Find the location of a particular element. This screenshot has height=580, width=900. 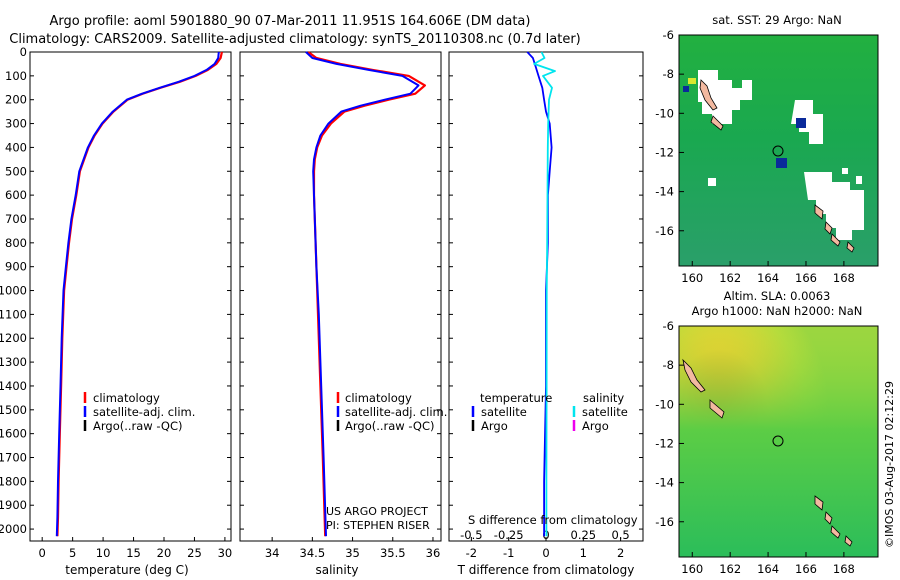

sst-map-axes: -6 -8 -10 -12 -14 -16 160 162 164 166 168 is located at coordinates (755, 156).